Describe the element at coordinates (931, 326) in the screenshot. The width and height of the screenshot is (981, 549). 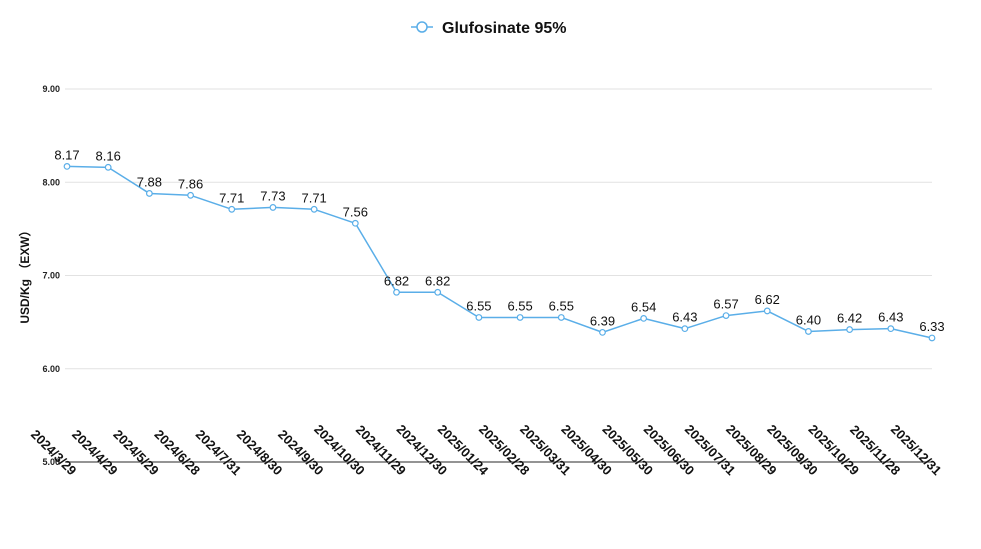
I see `data-label: 6.33` at that location.